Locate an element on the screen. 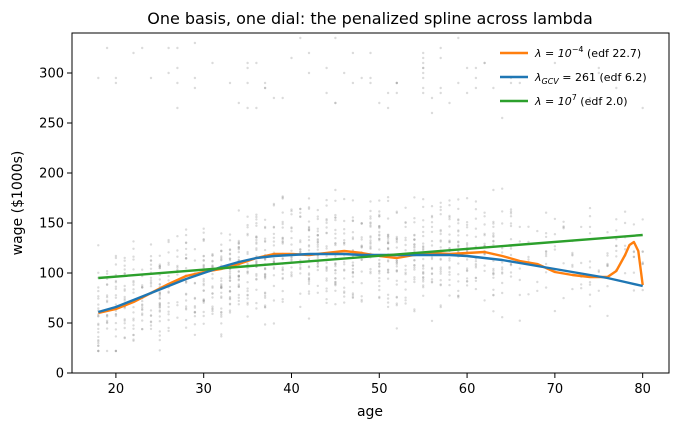  x-tick-label: 80 is located at coordinates (642, 389).